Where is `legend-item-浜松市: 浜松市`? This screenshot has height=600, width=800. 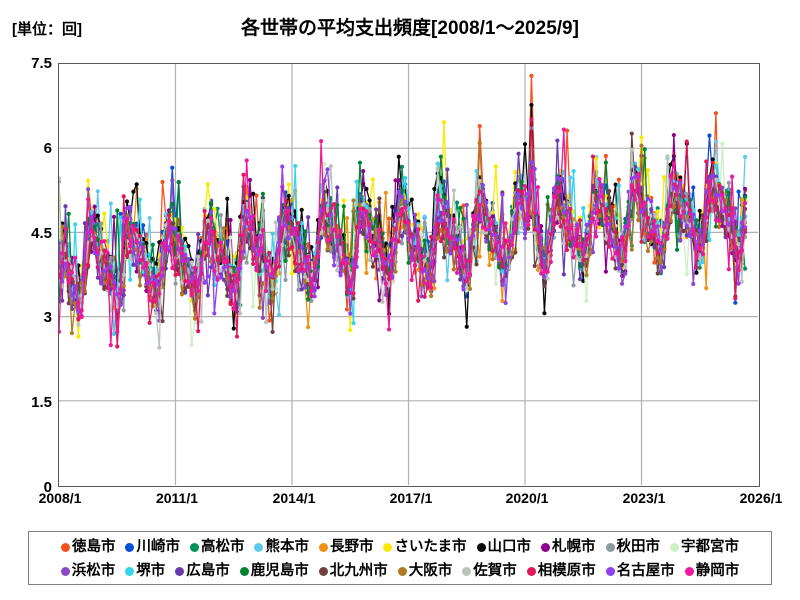
legend-item-浜松市: 浜松市 is located at coordinates (88, 570).